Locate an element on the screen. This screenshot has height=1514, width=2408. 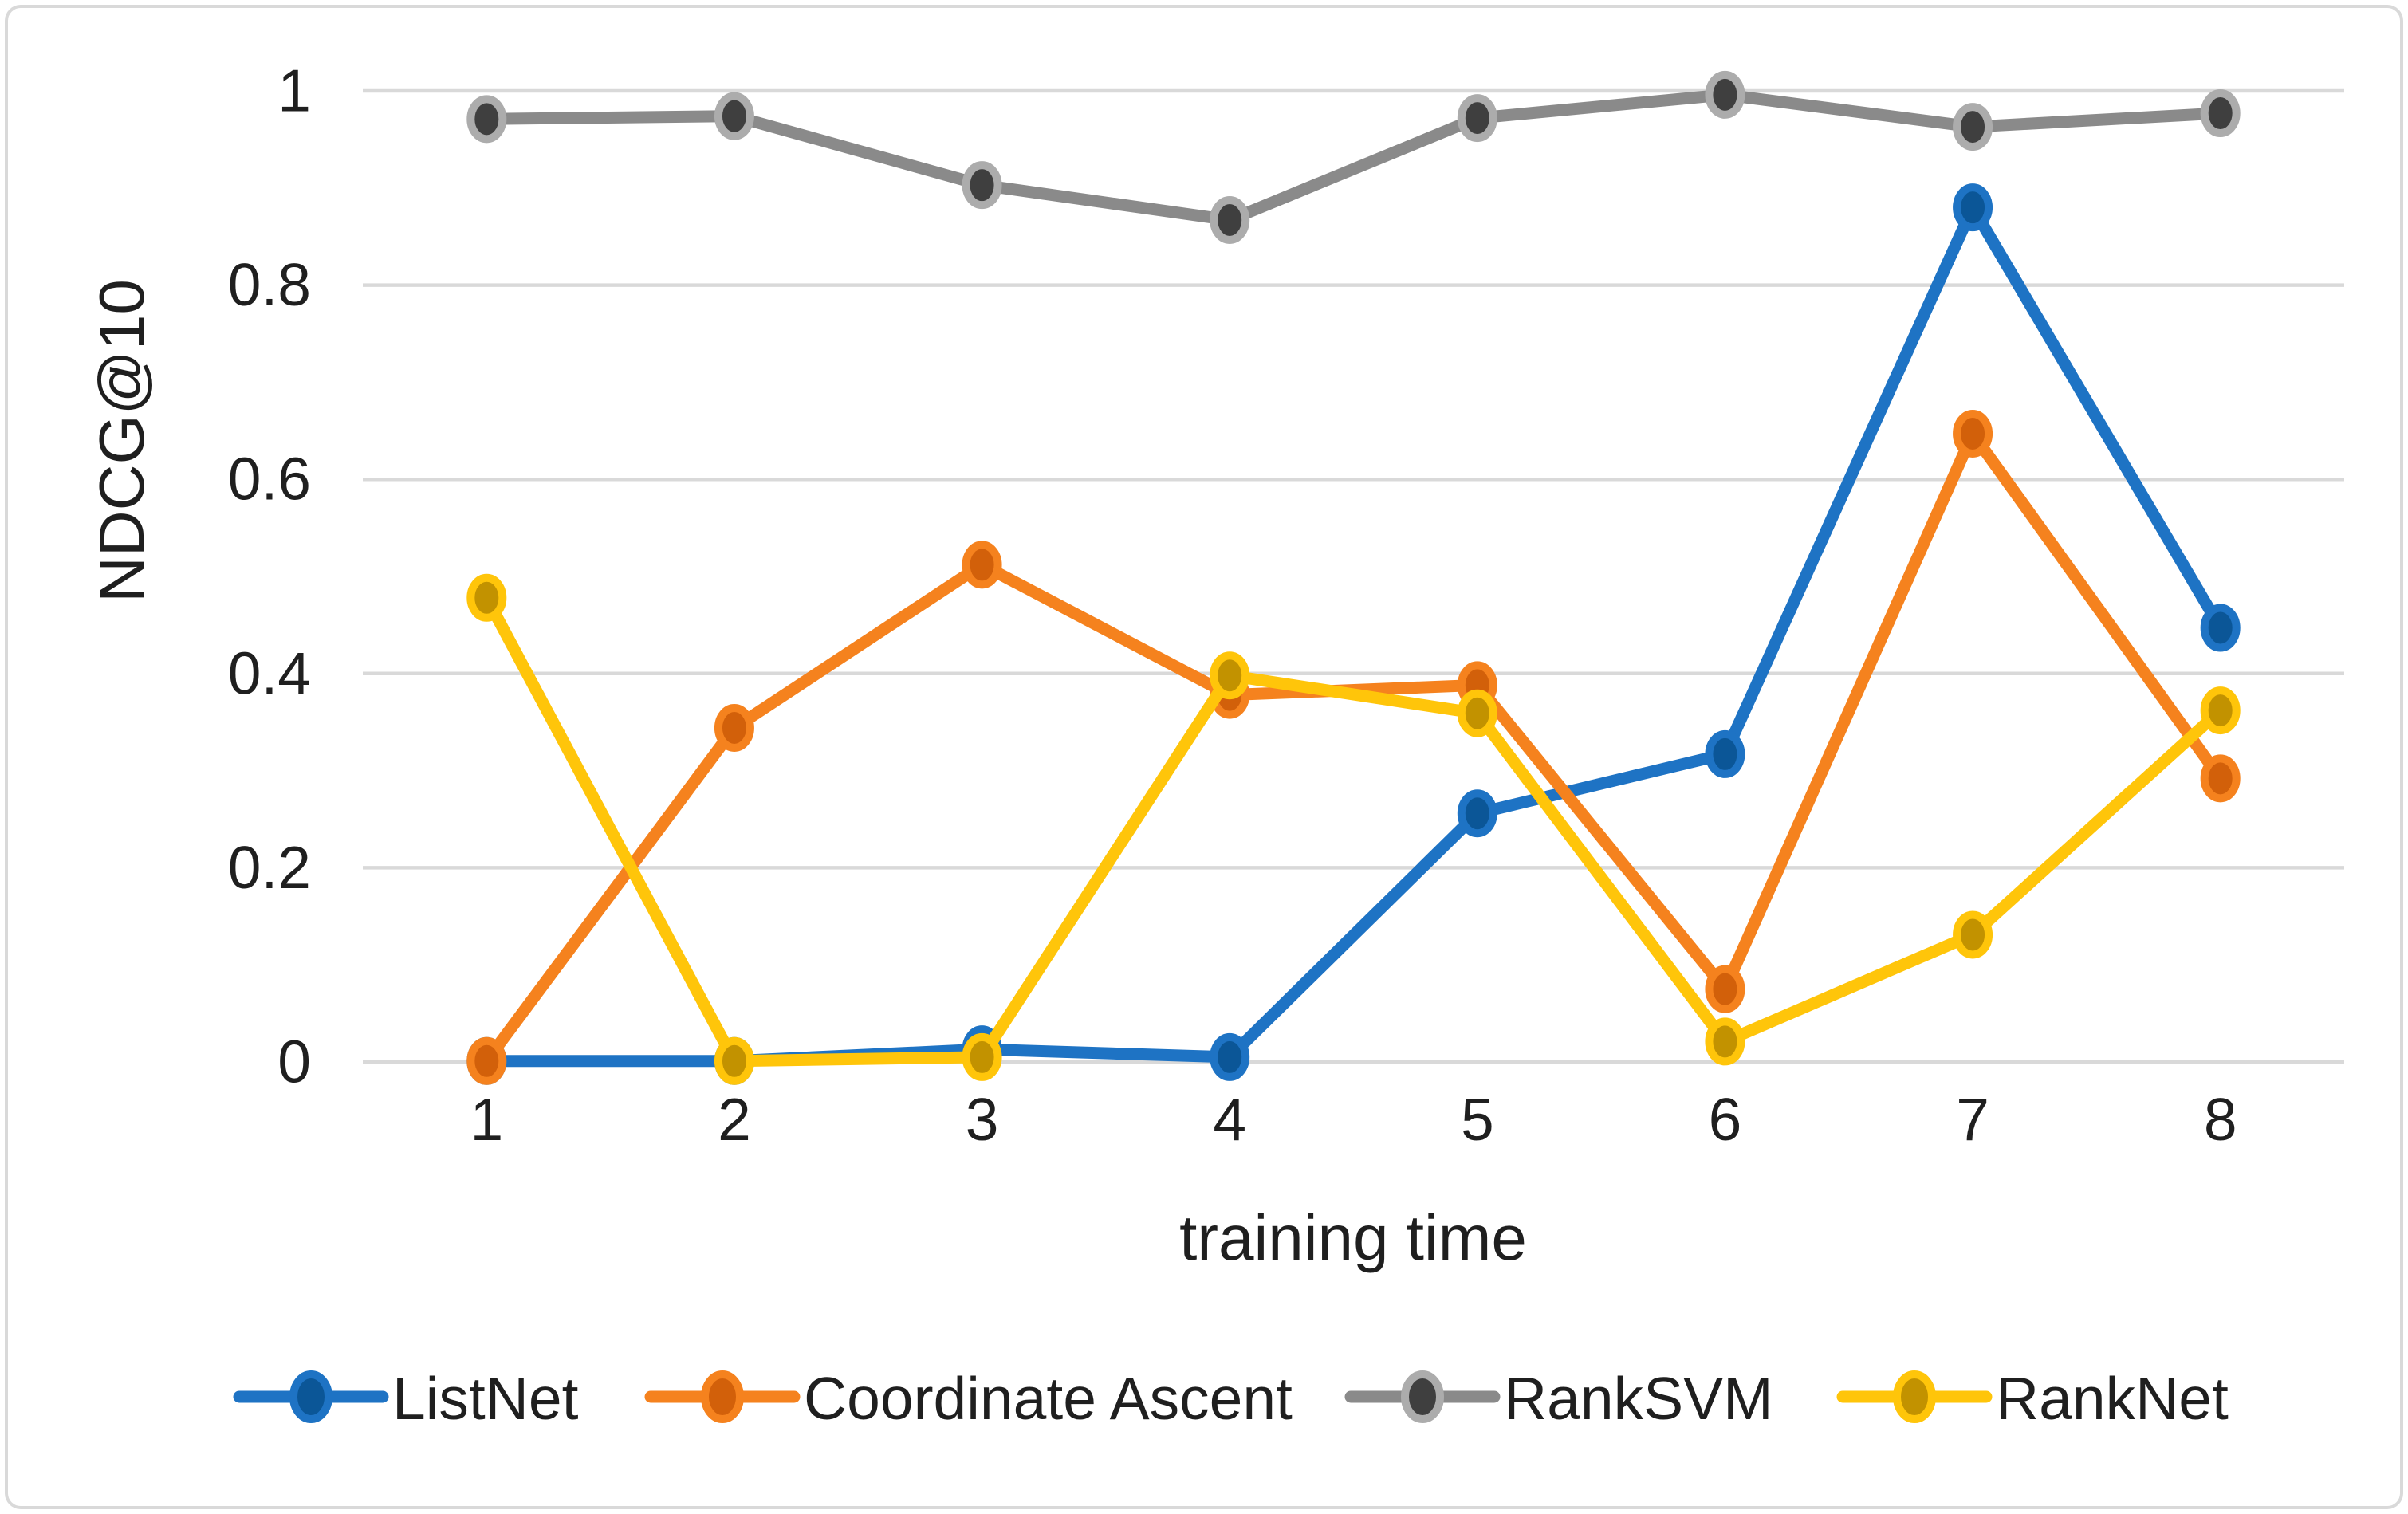
data-point-ranksvm-x3 is located at coordinates (982, 185).